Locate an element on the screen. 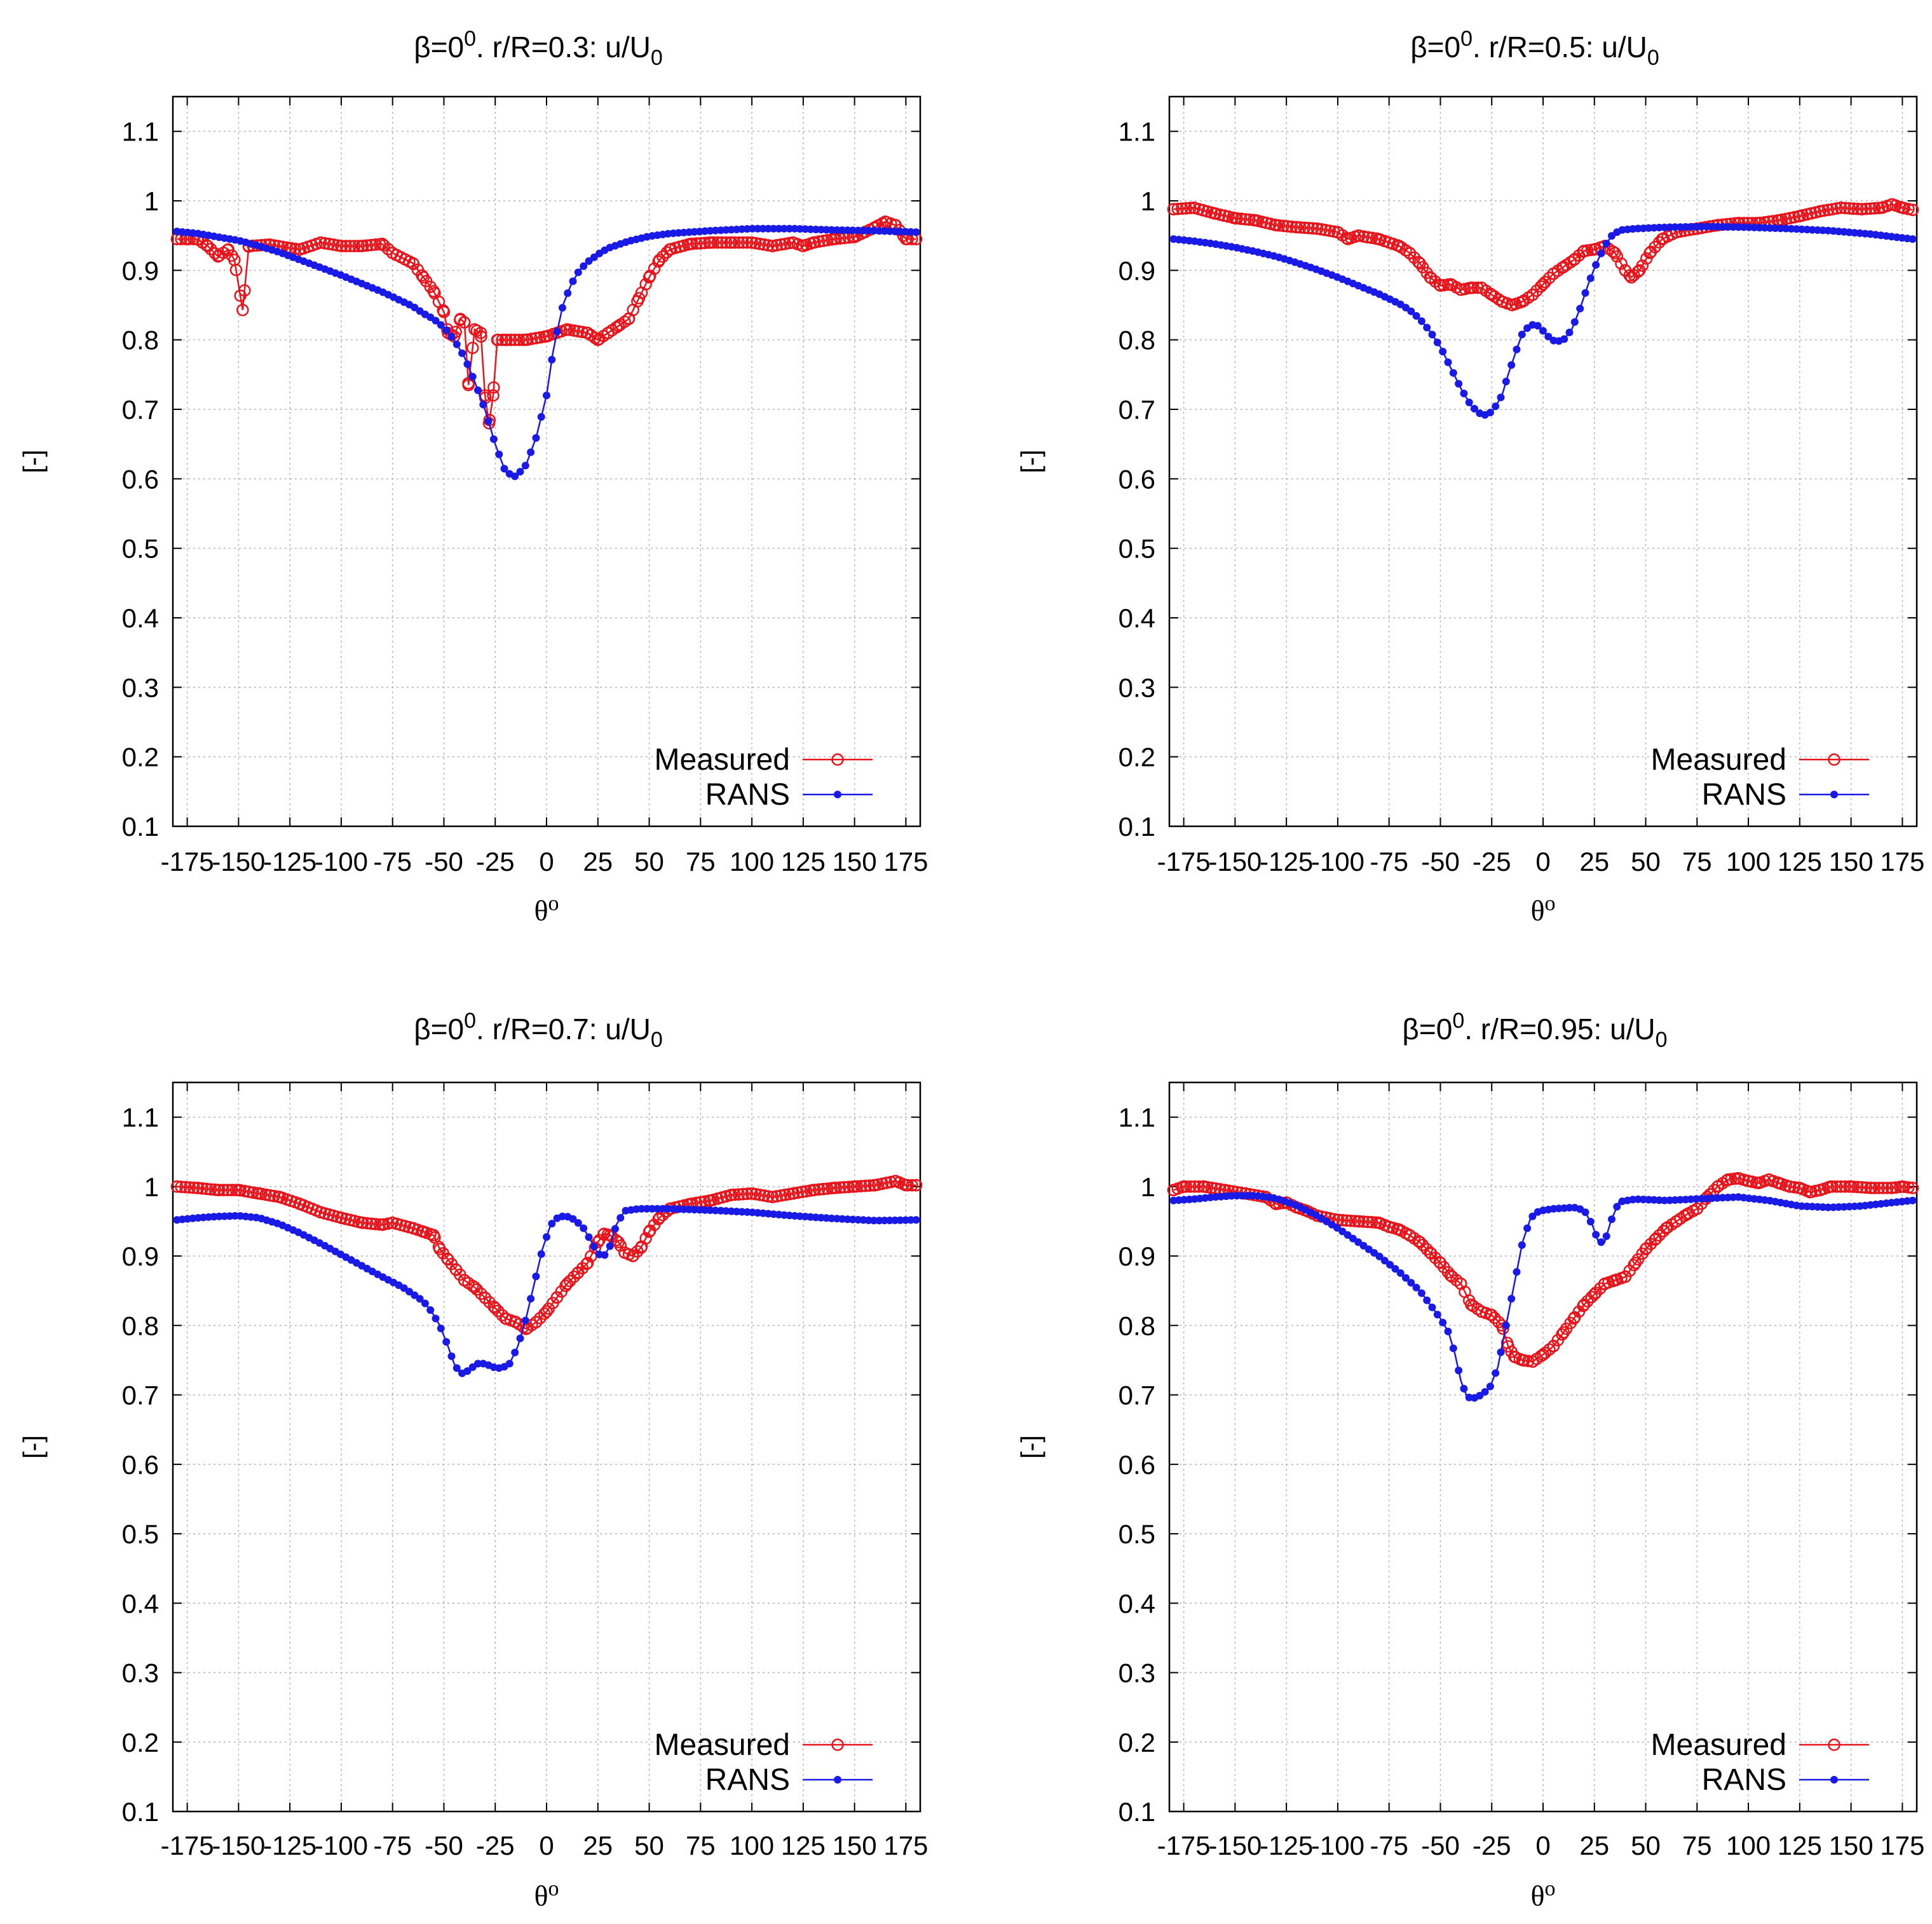  y-axis-label: [-] is located at coordinates (33, 1447).